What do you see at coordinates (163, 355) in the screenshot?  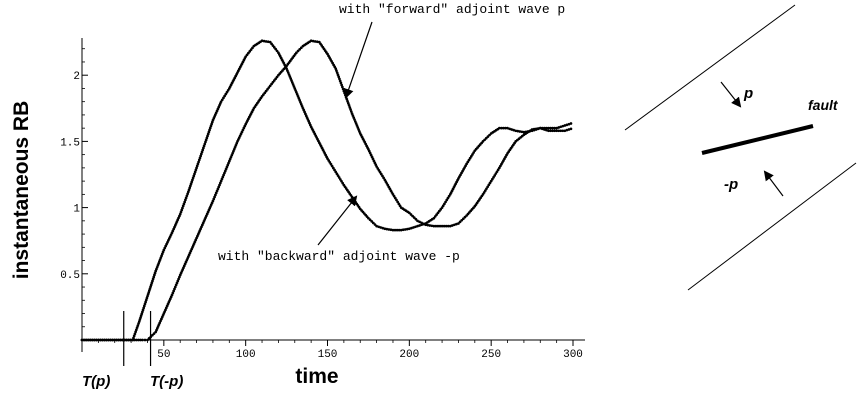 I see `x-tick-label: 50` at bounding box center [163, 355].